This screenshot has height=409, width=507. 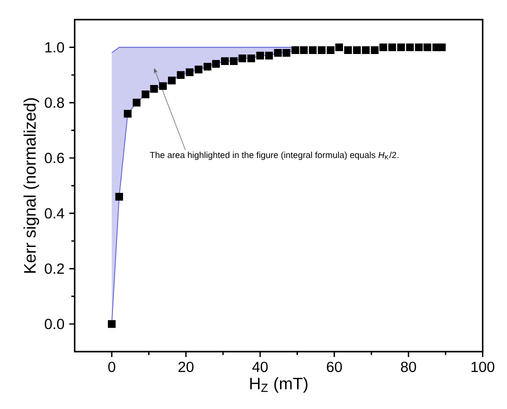 What do you see at coordinates (279, 385) in the screenshot?
I see `x-axis-title: H$_{Z}$ (mT)` at bounding box center [279, 385].